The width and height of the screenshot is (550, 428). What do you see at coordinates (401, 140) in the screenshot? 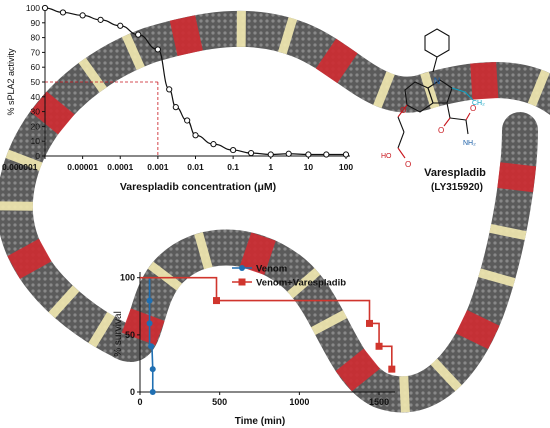
I see `acid-bond` at bounding box center [401, 140].